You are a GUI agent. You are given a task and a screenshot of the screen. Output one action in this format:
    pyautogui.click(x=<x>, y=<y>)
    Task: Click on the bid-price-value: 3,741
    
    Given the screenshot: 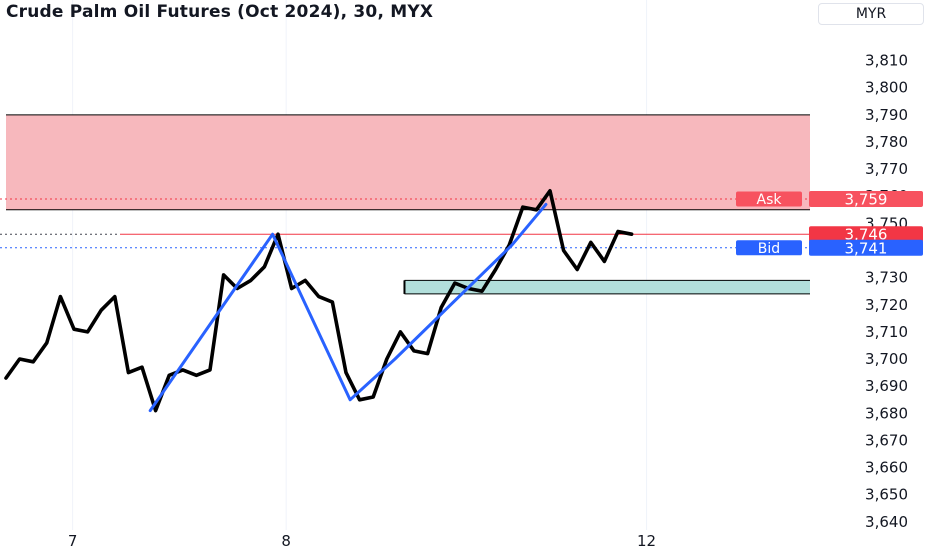 What is the action you would take?
    pyautogui.click(x=866, y=248)
    